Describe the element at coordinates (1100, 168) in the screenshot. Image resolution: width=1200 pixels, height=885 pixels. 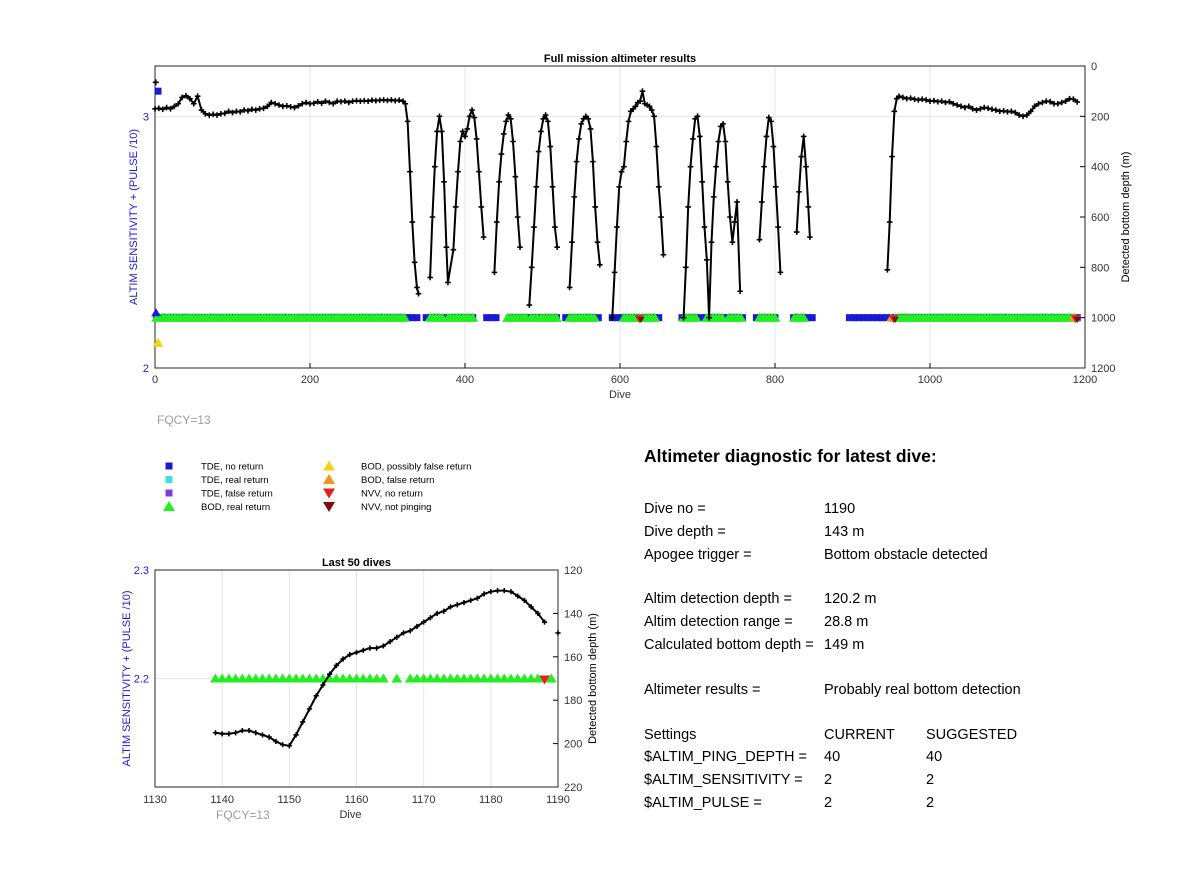
I see `y2-tick-label: 400` at that location.